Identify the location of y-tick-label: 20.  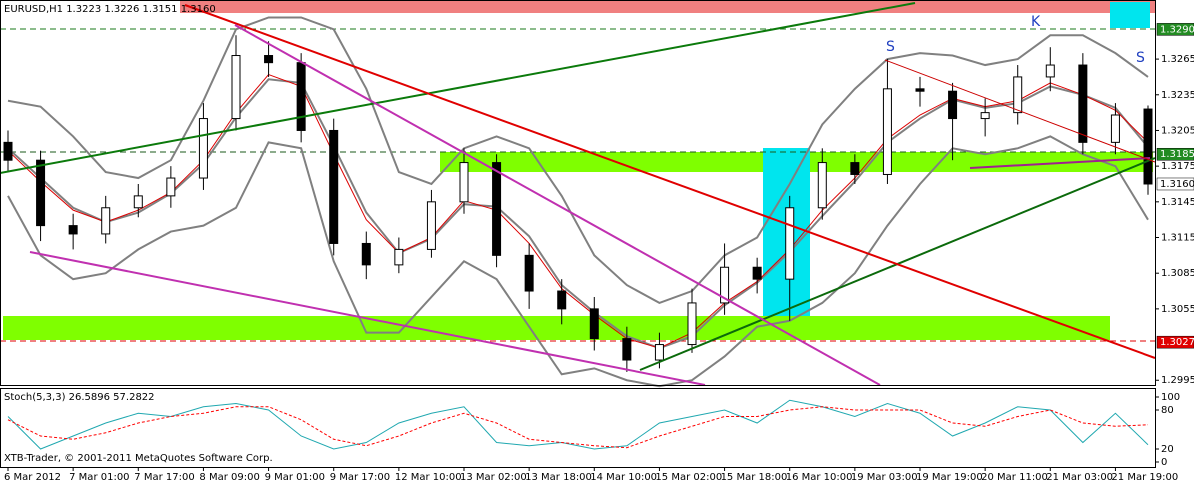
(1167, 449).